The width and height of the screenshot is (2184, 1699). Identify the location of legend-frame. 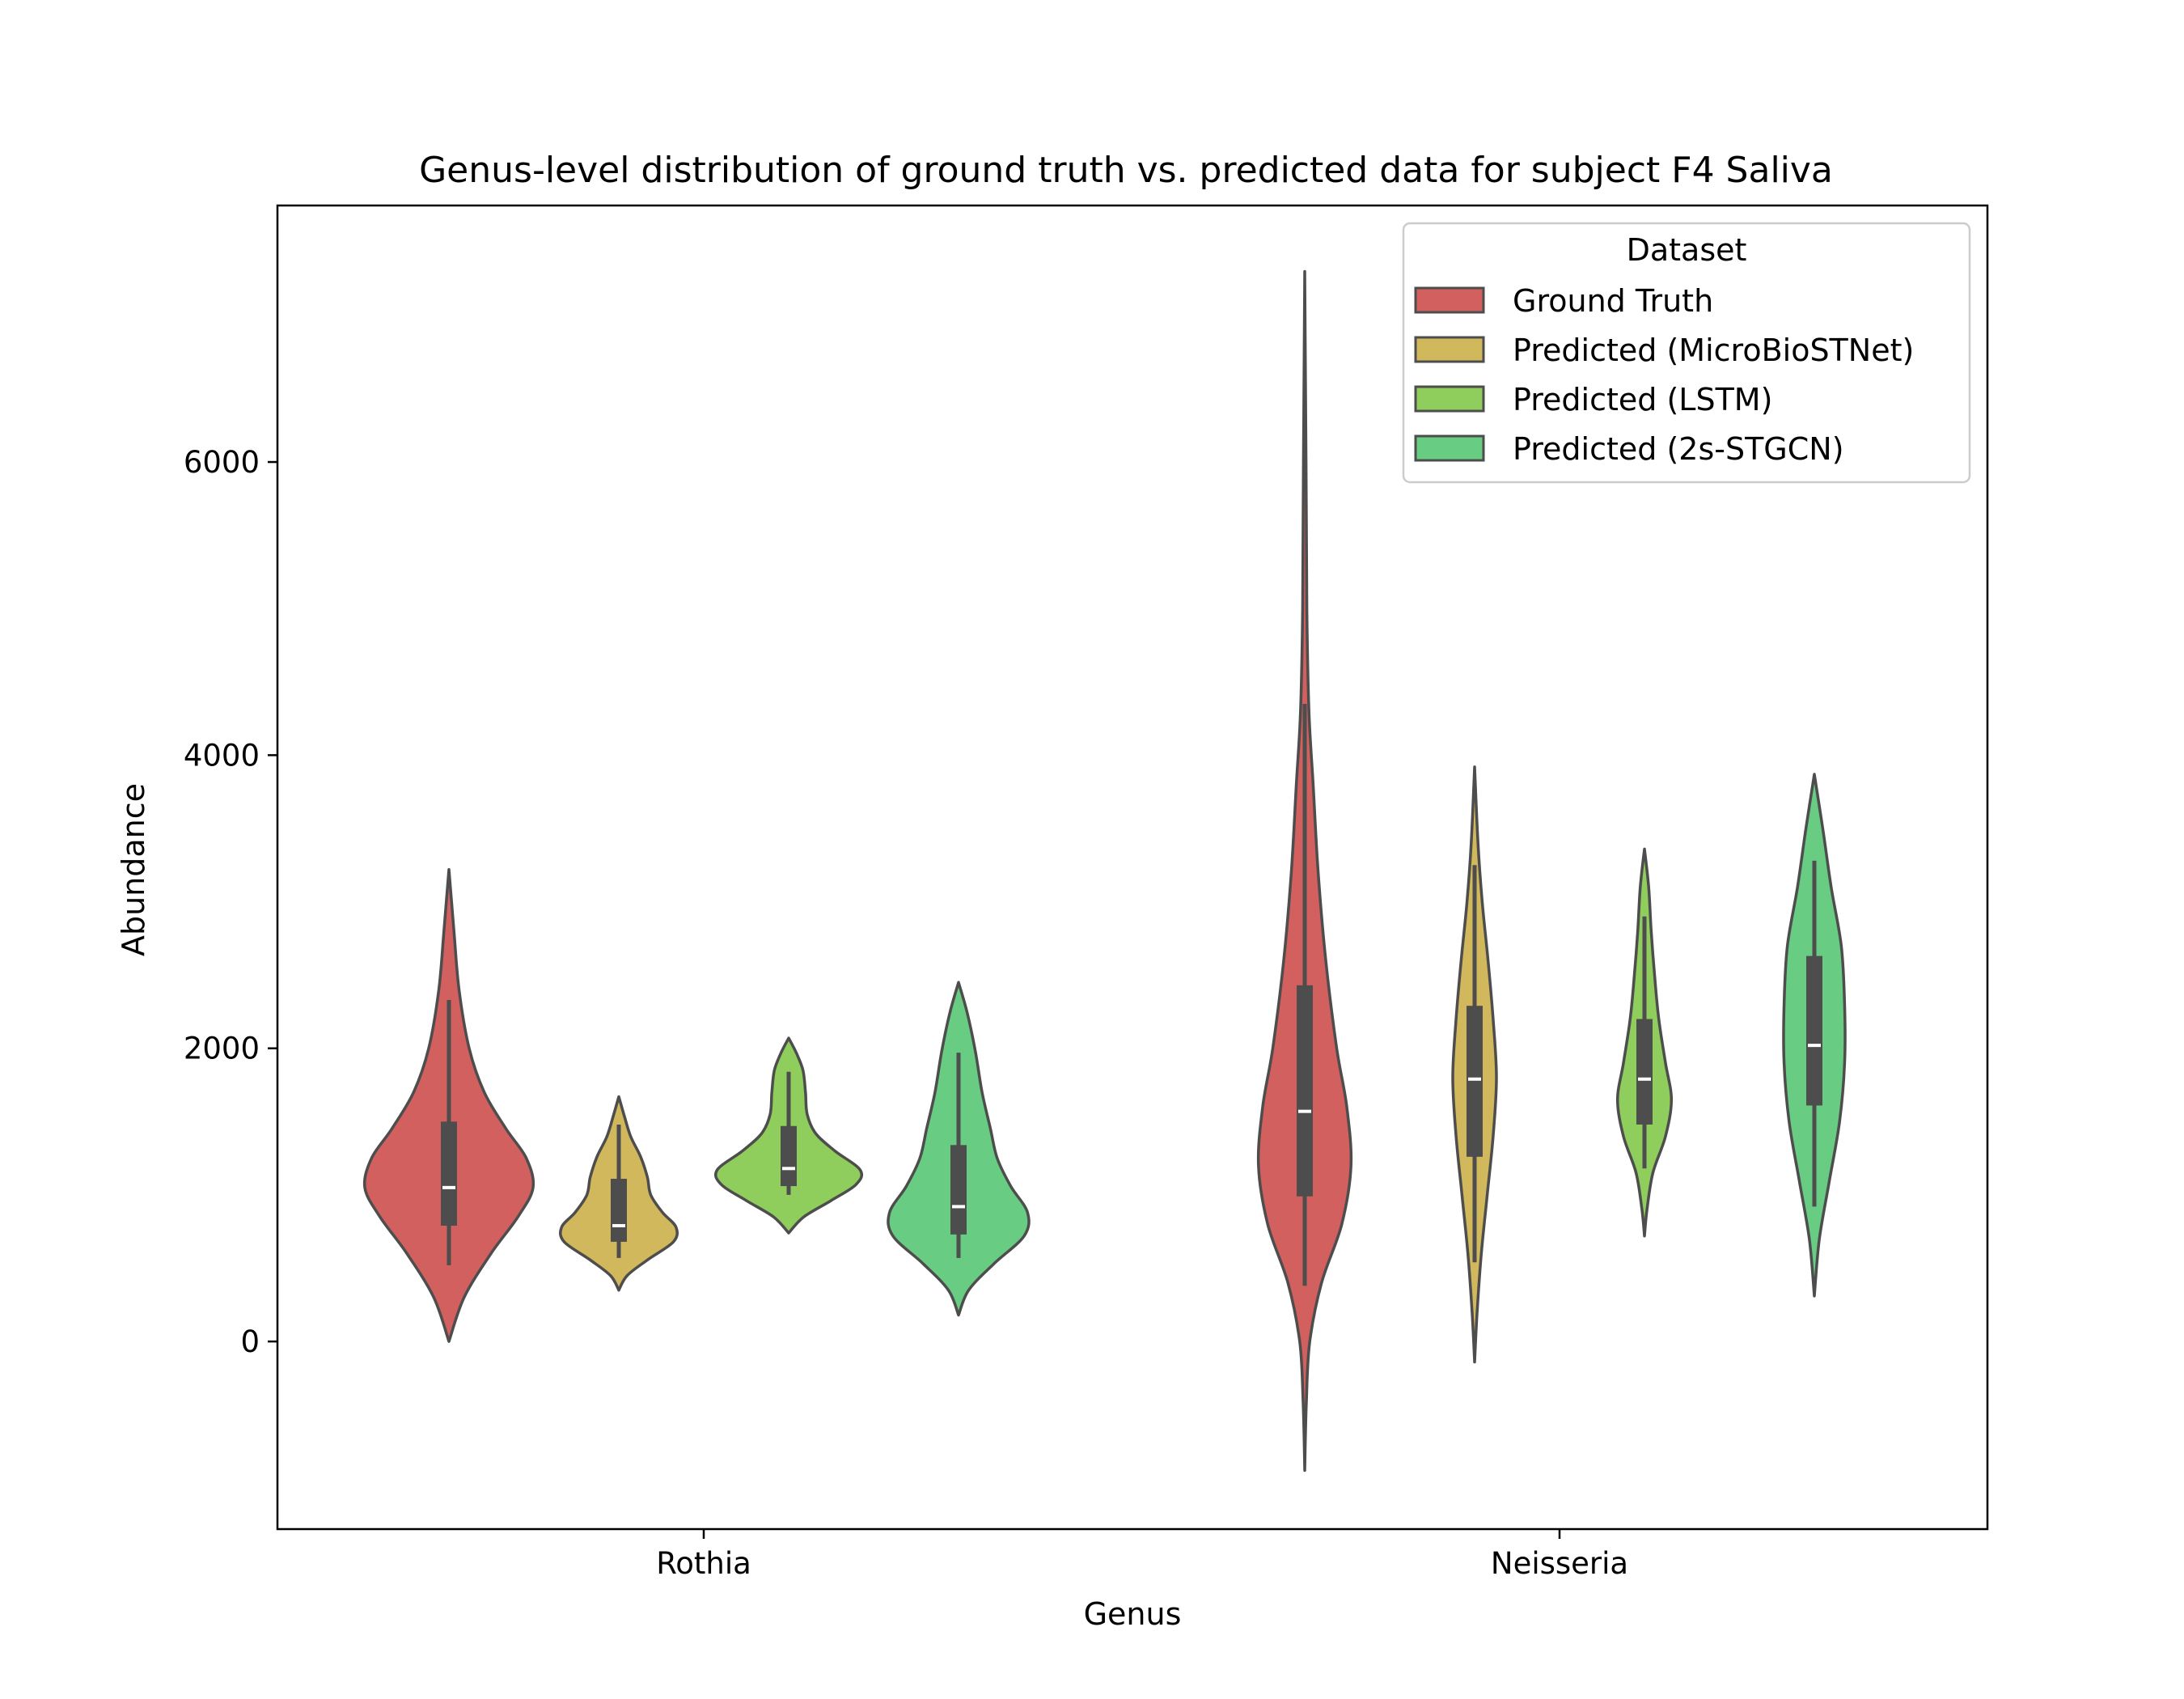
(1686, 353).